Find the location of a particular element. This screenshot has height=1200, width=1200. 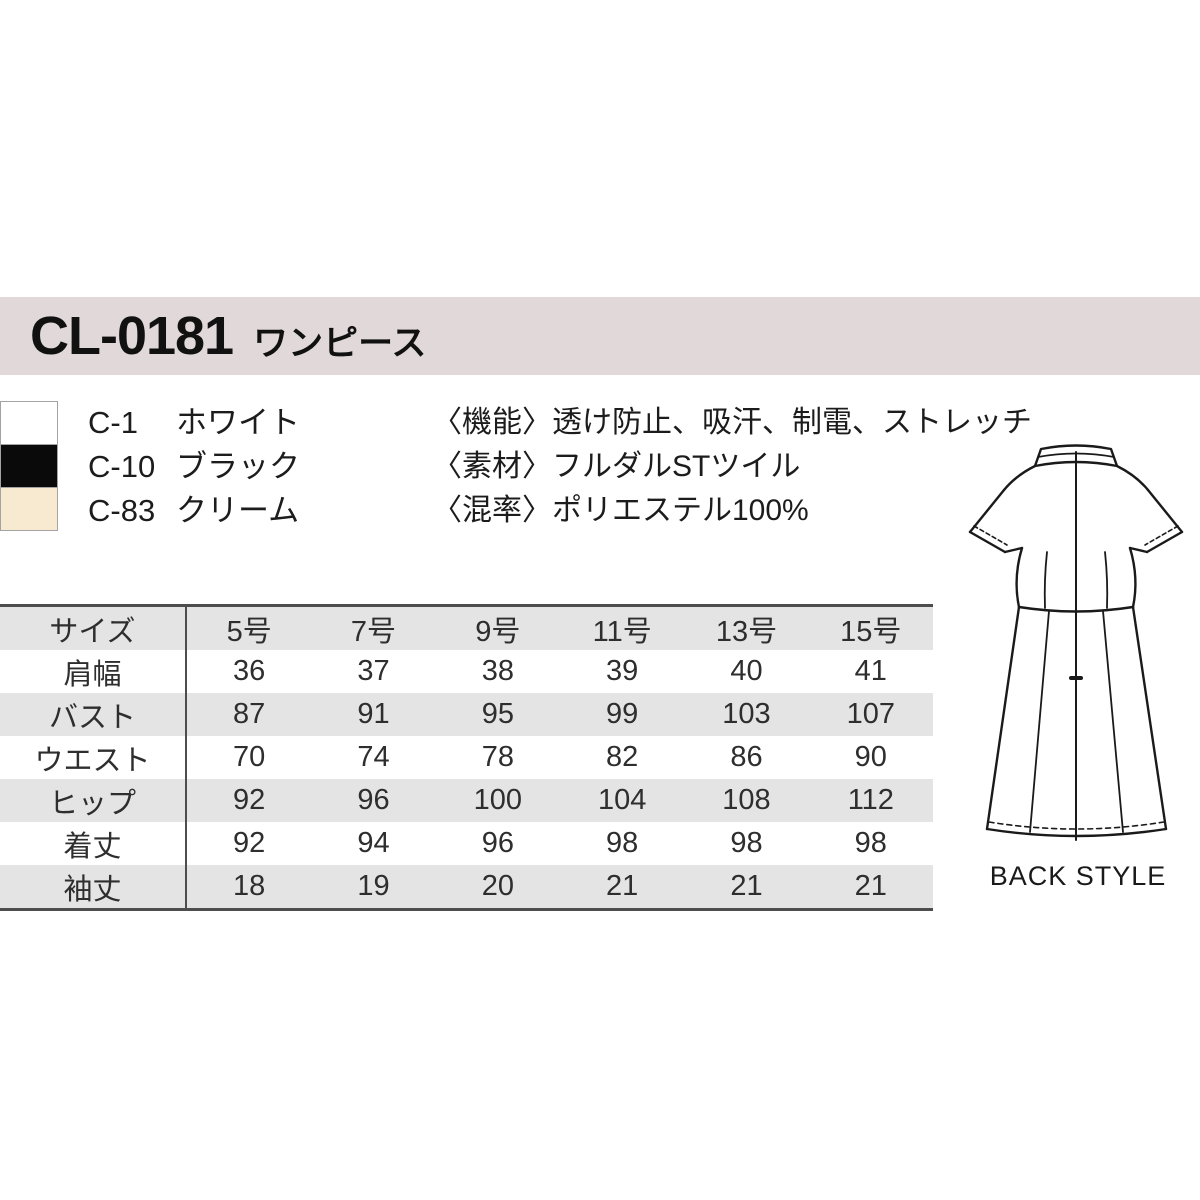

spec-material: 〈素材〉フルダルSTツイル is located at coordinates (732, 467).